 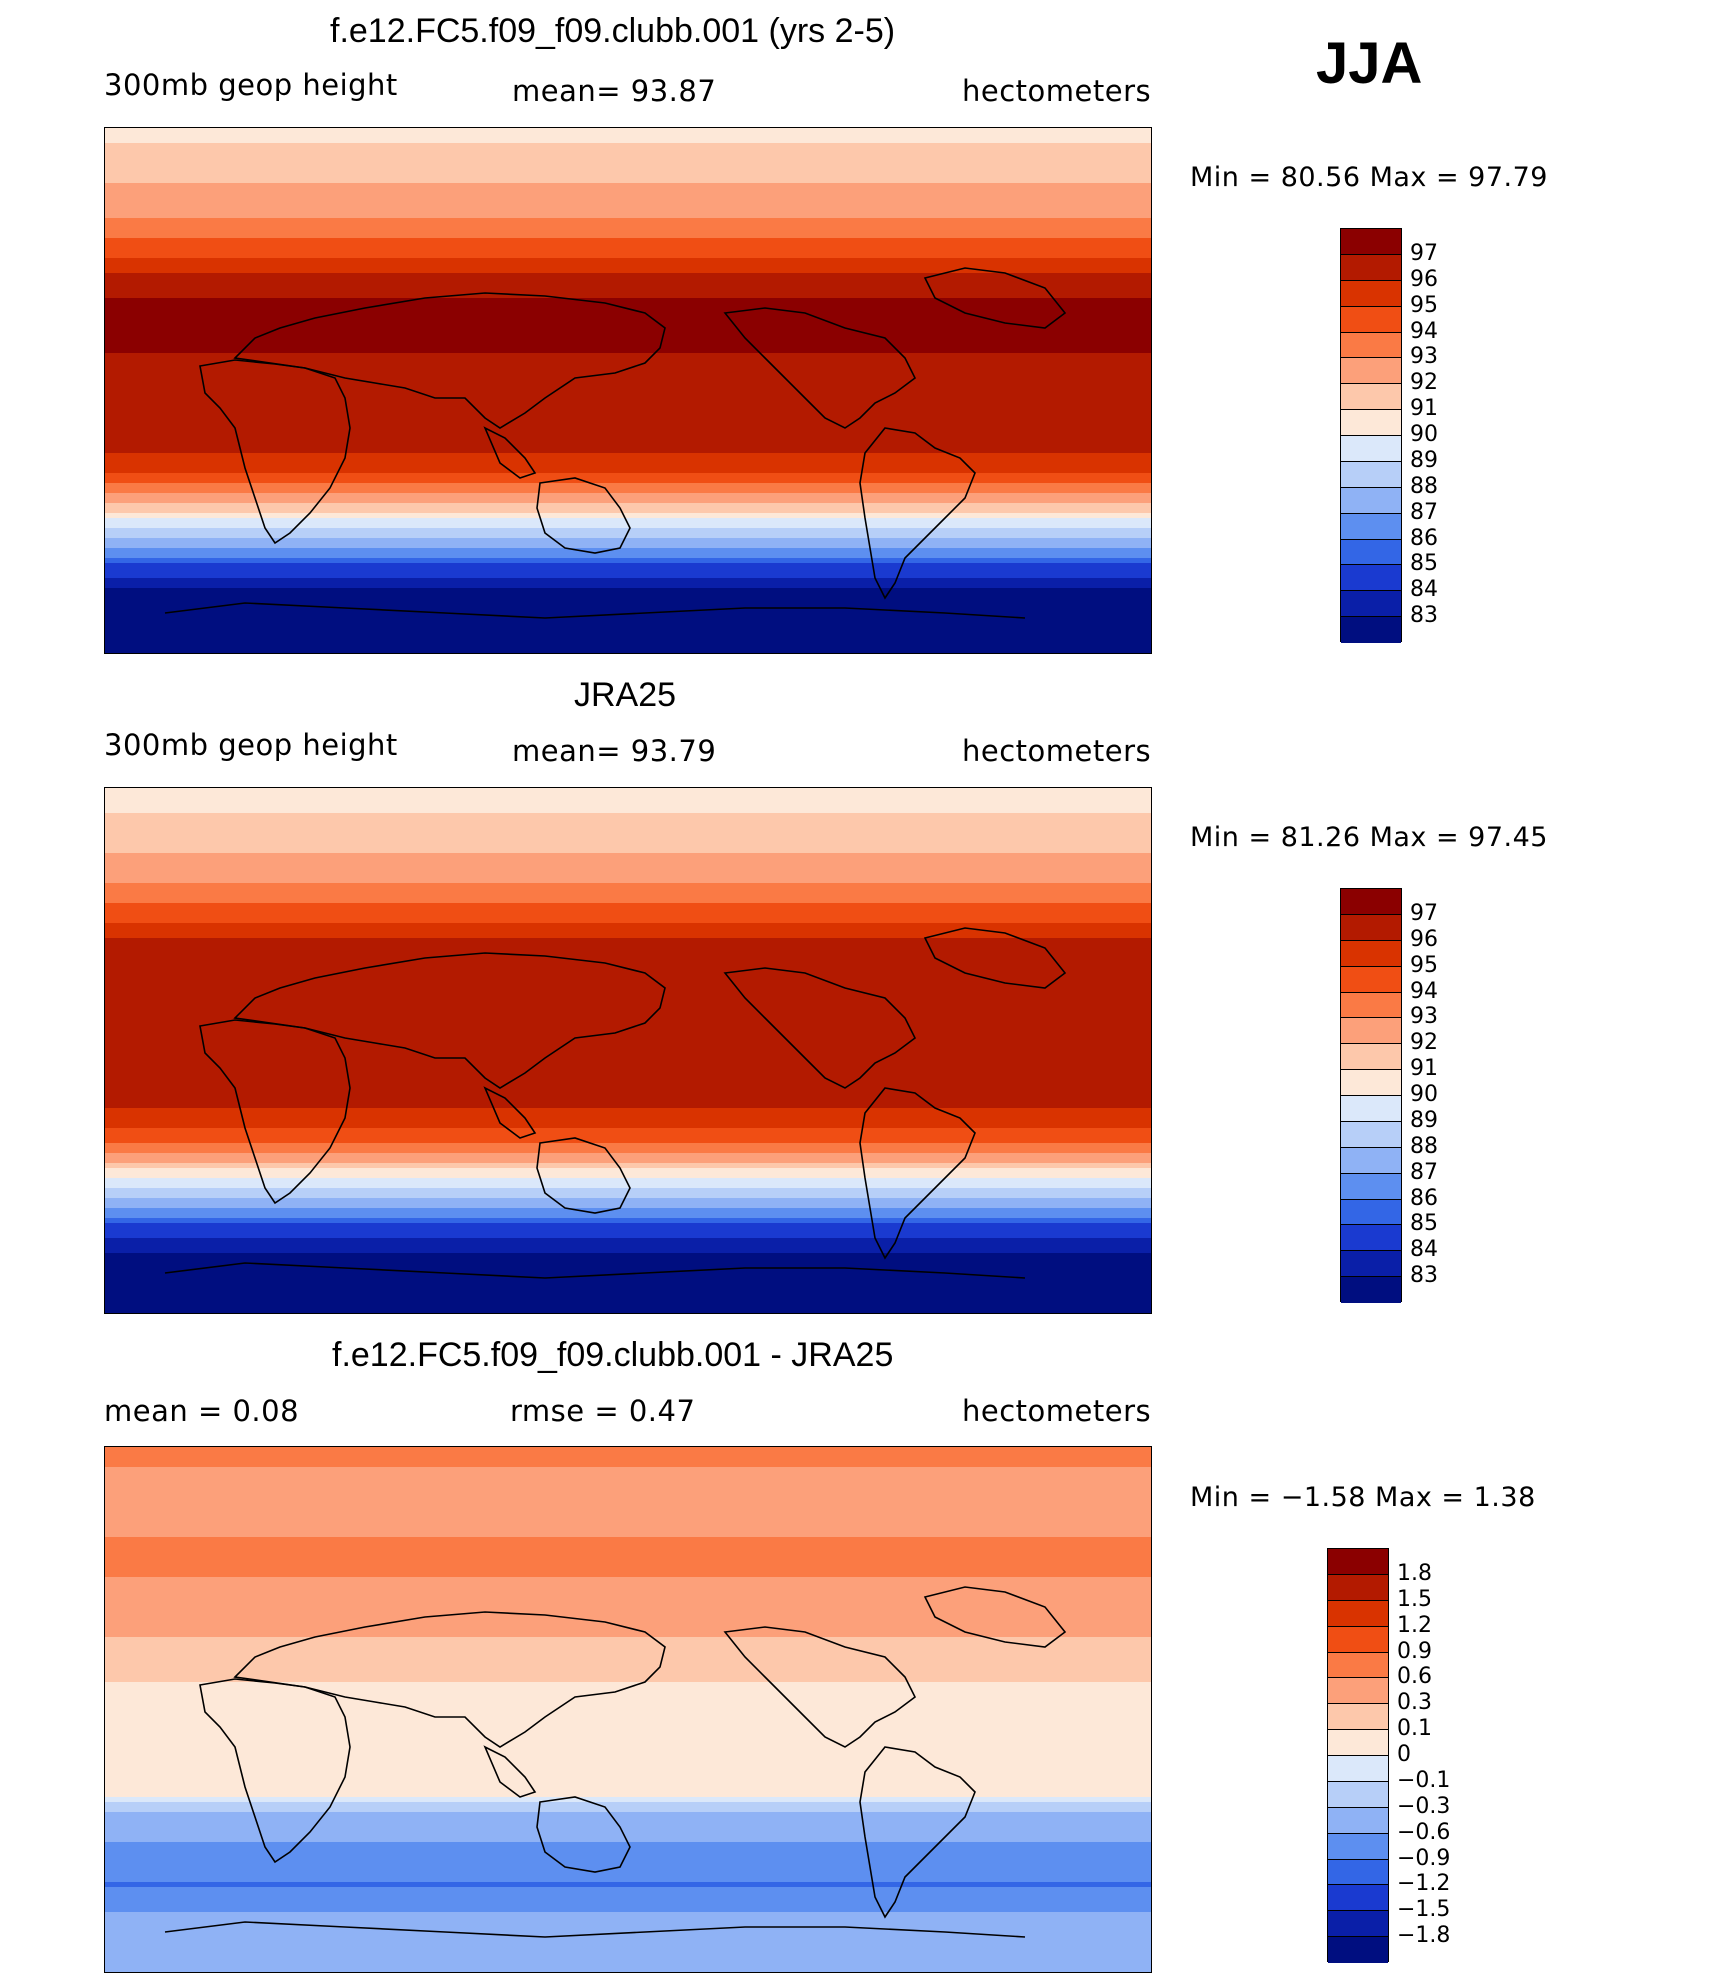 I want to click on season-label: JJA, so click(x=1369, y=63).